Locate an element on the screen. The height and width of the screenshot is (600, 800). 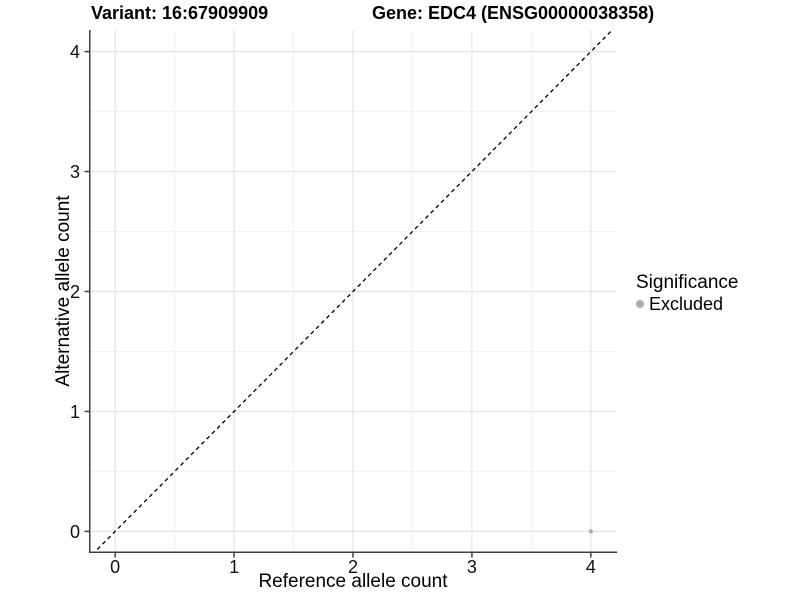
x-axis-title: Reference allele count is located at coordinates (353, 581).